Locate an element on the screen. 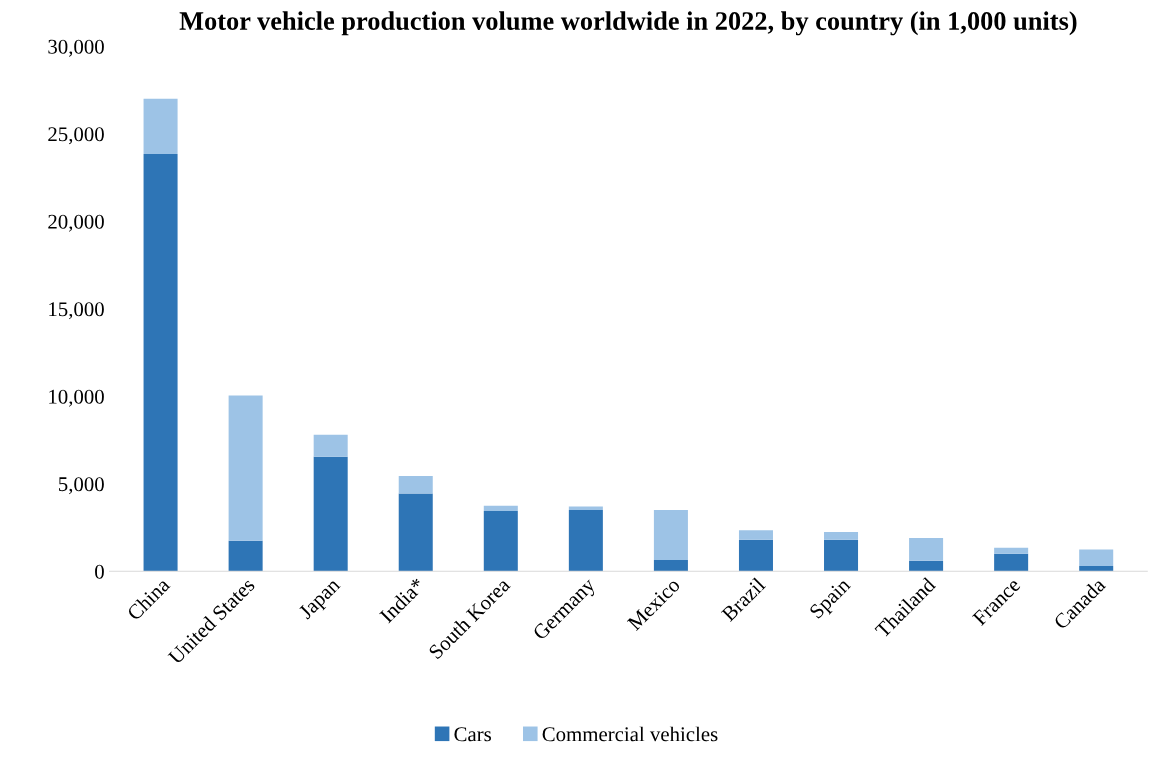 This screenshot has height=772, width=1153. y-tick-label: 15,000 is located at coordinates (76, 311).